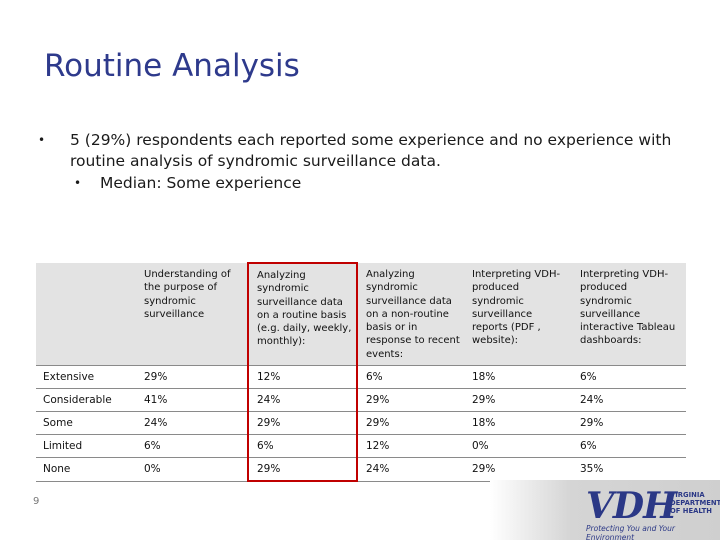 The height and width of the screenshot is (542, 720). Describe the element at coordinates (86, 314) in the screenshot. I see `table-header-cell` at that location.